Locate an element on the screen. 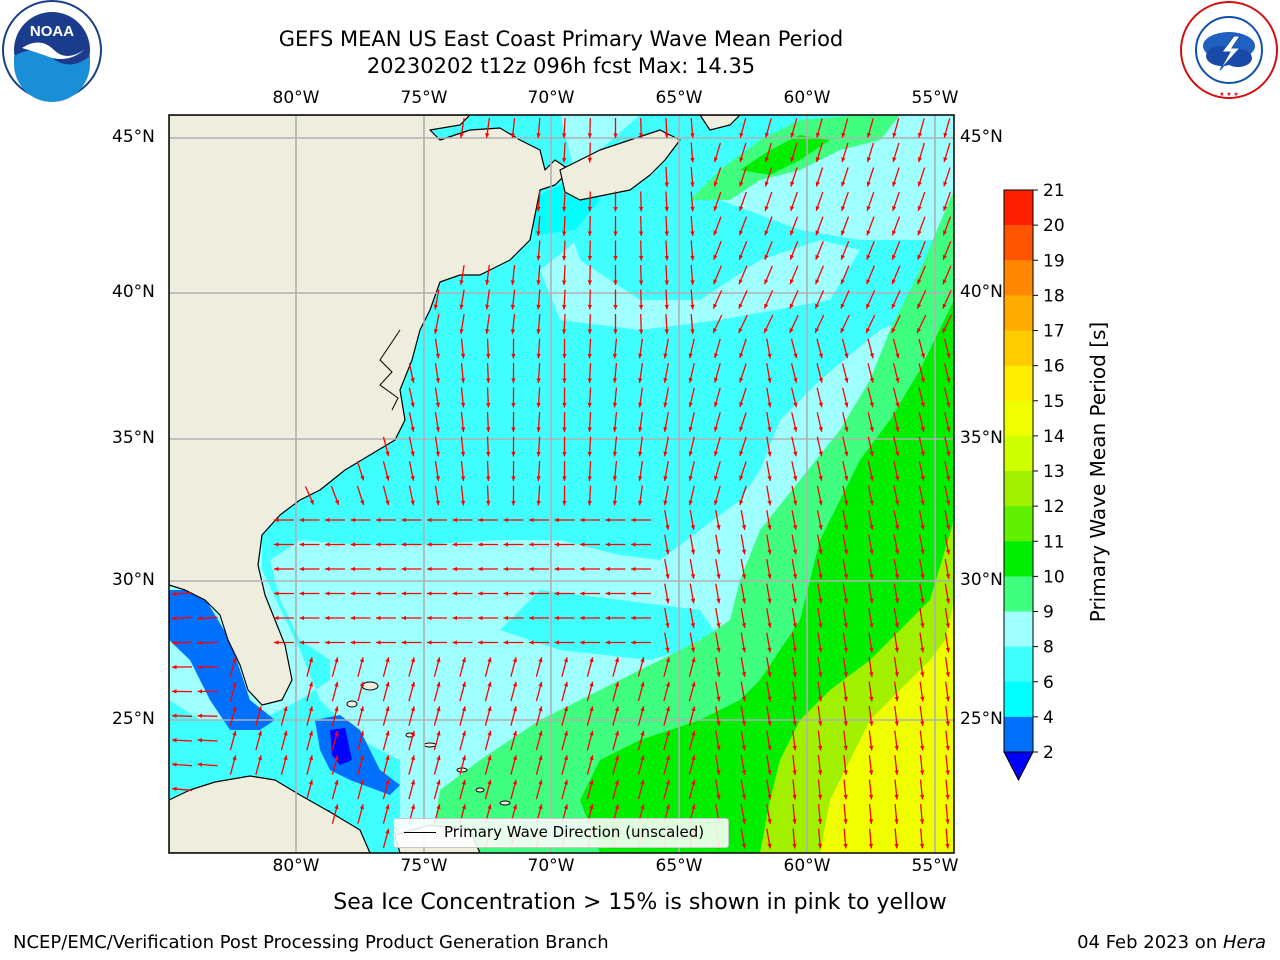  colorbar: 2 4 6 8 9 10 11 12 13 14 15 16 17 18 19 20 21 is located at coordinates (1034, 481).